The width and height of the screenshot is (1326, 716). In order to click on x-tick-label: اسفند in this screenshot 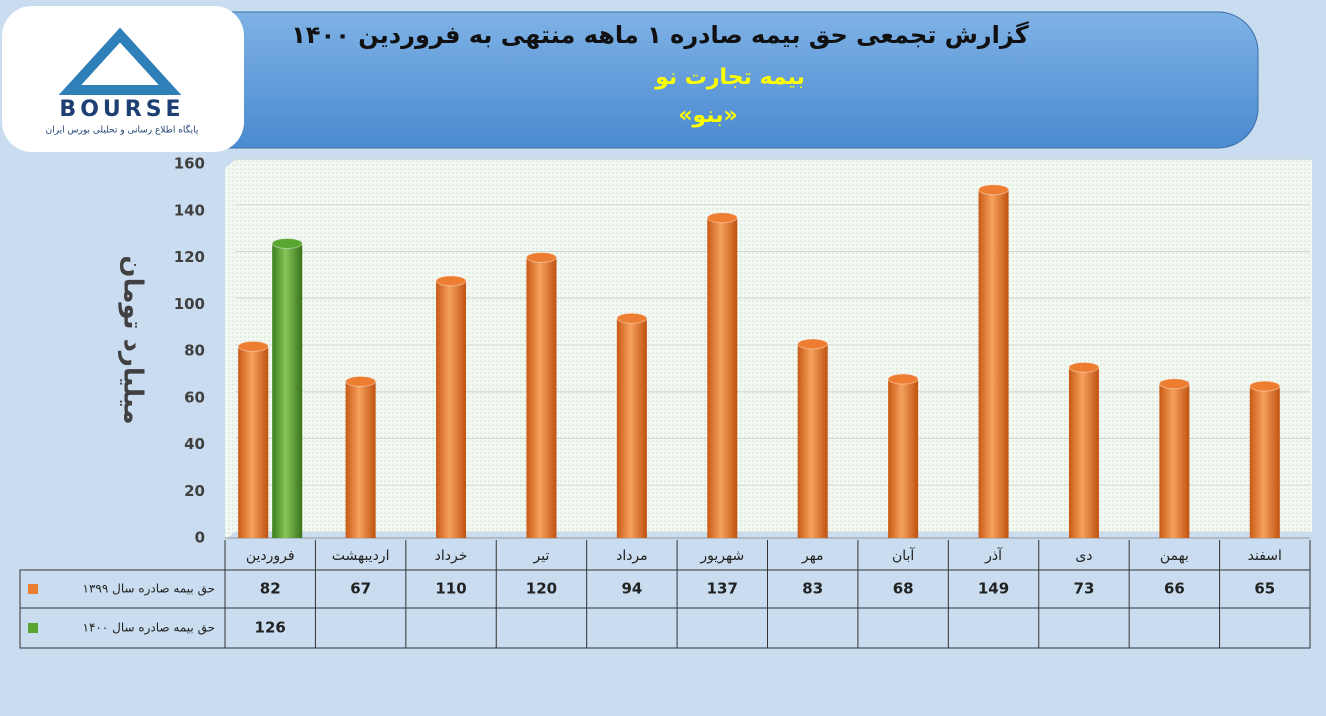, I will do `click(1265, 556)`.